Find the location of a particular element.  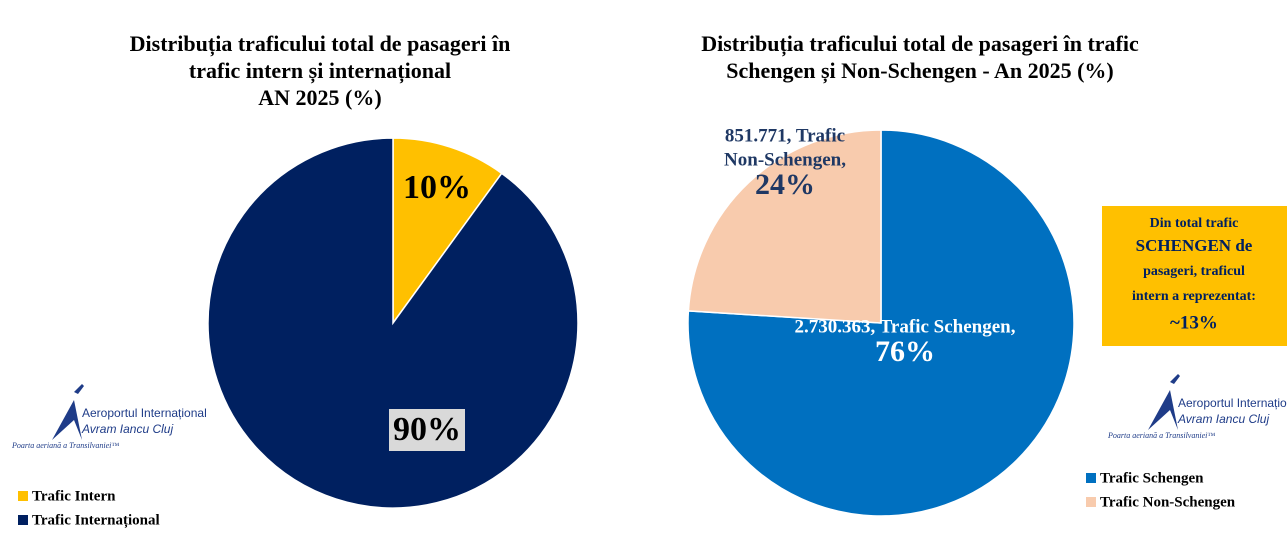

annotation-line: SCHENGEN de is located at coordinates (1194, 245).